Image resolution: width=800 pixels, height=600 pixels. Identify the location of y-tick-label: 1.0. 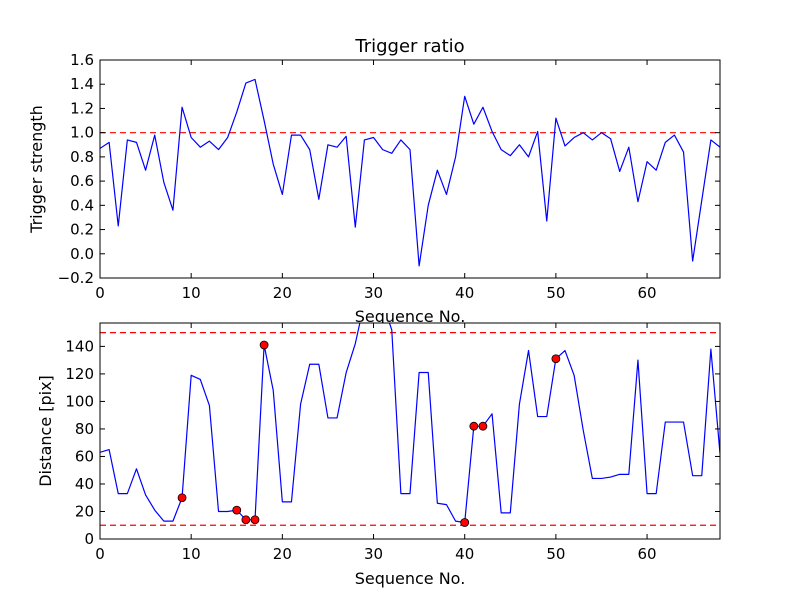
(82, 133).